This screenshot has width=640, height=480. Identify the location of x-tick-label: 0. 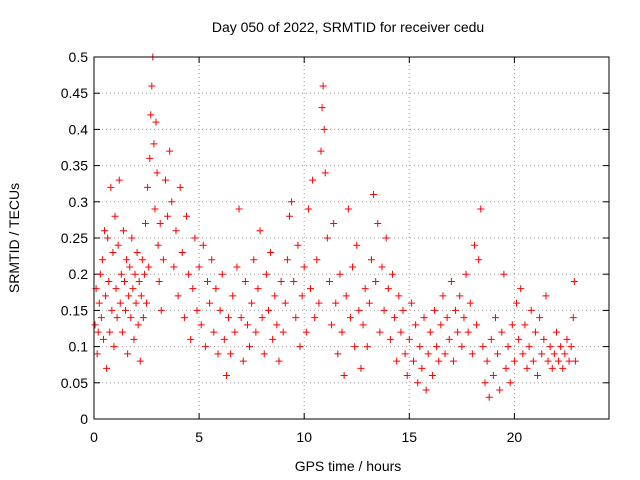
(94, 437).